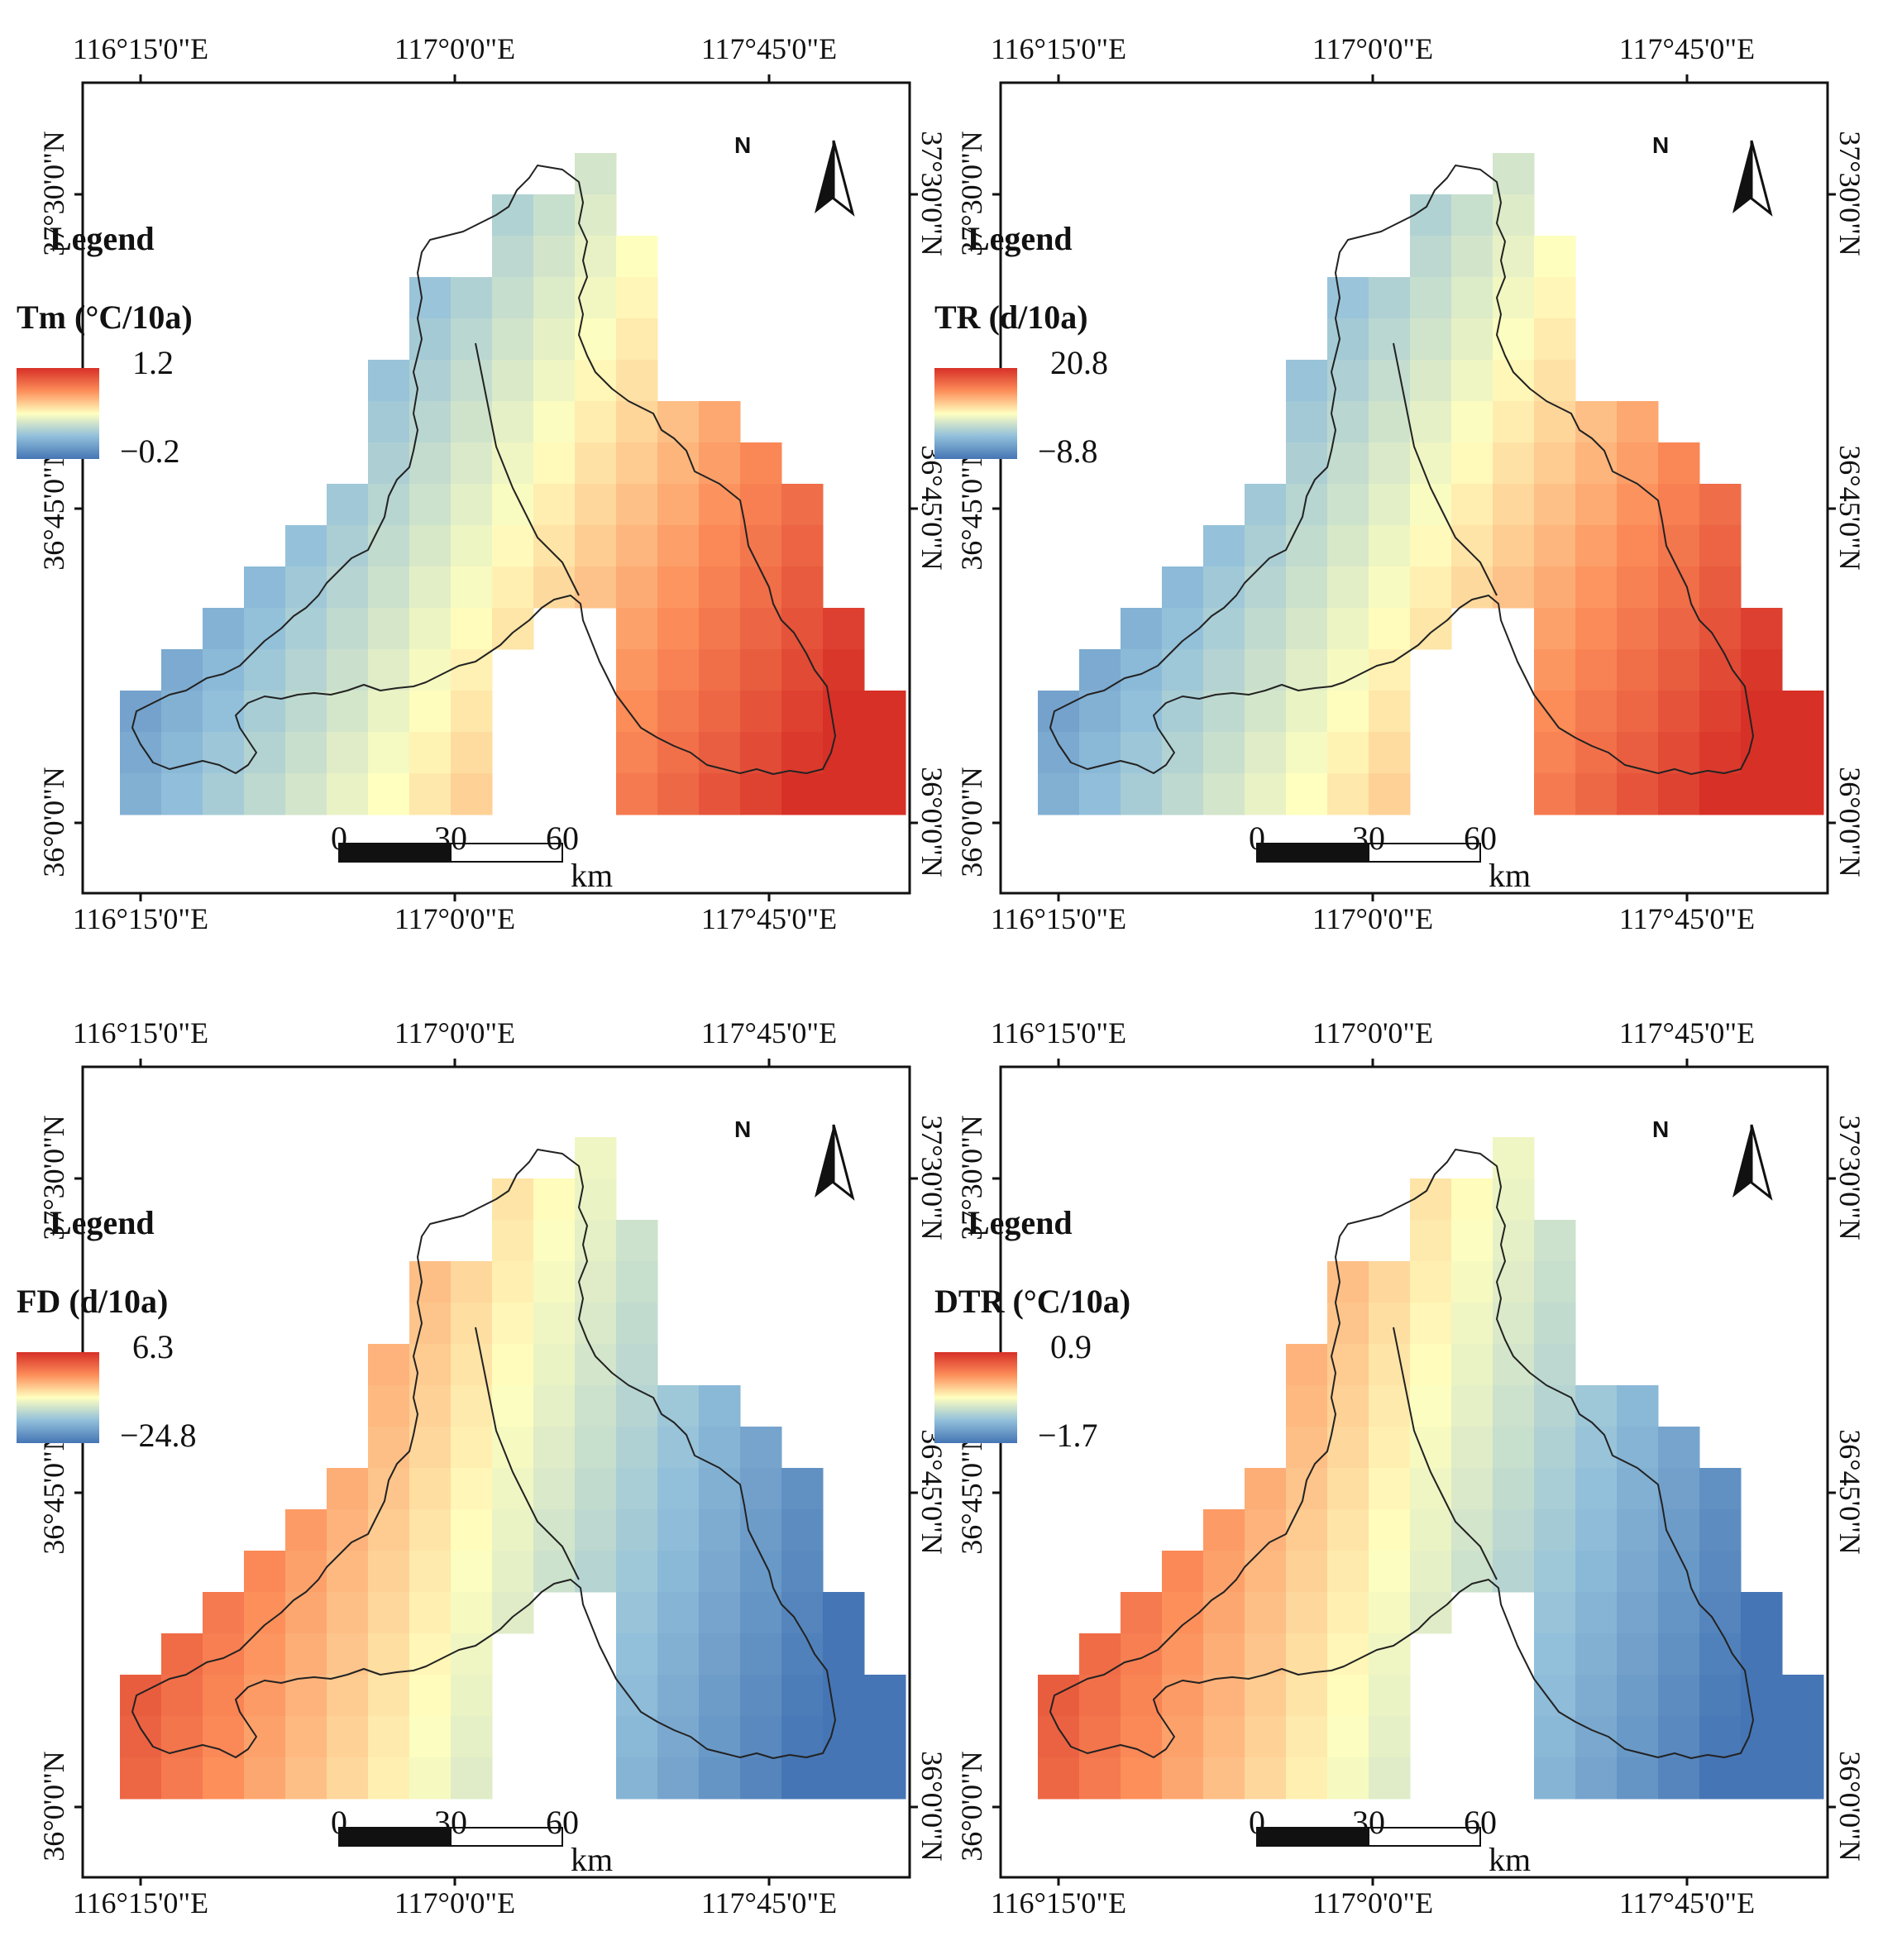 The height and width of the screenshot is (1960, 1902). I want to click on sub-catchment-divide, so click(527, 469).